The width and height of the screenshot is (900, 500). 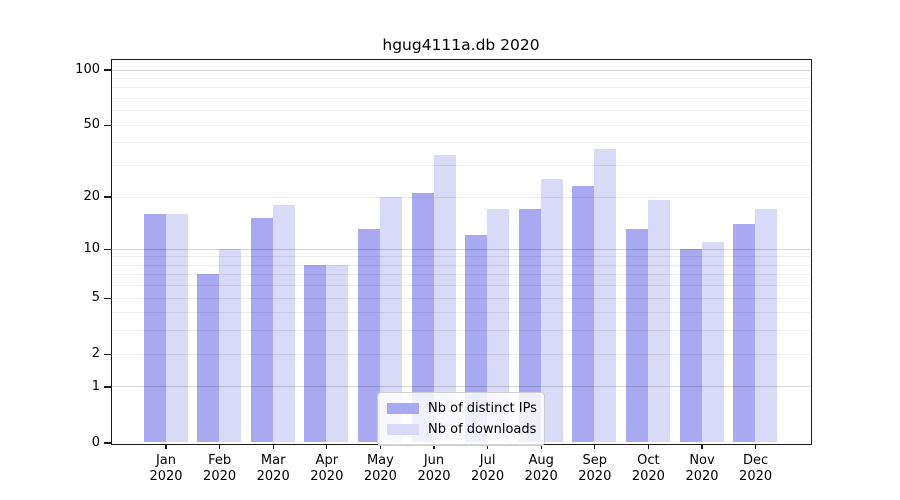 I want to click on bar-downloads-mar, so click(x=283, y=323).